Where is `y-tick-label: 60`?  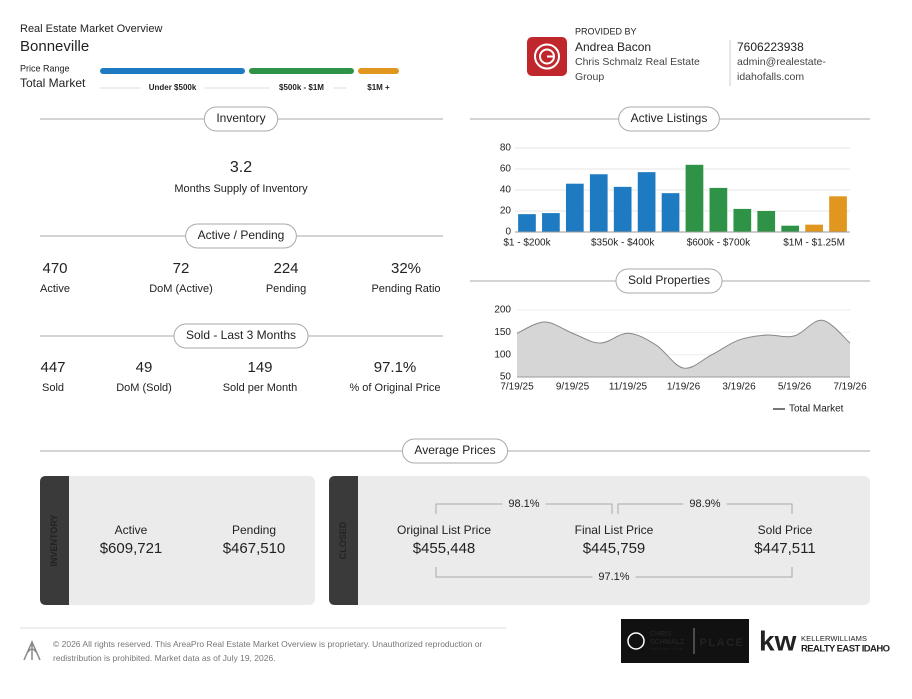 y-tick-label: 60 is located at coordinates (506, 169).